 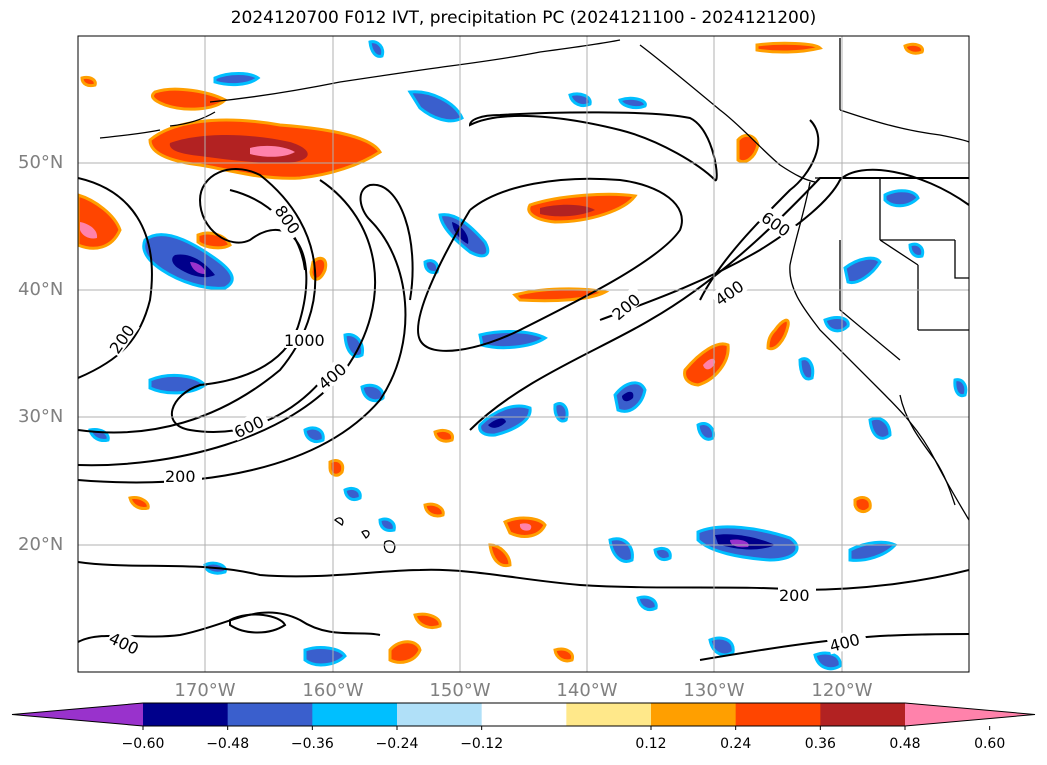 What do you see at coordinates (904, 90) in the screenshot?
I see `canada-interior` at bounding box center [904, 90].